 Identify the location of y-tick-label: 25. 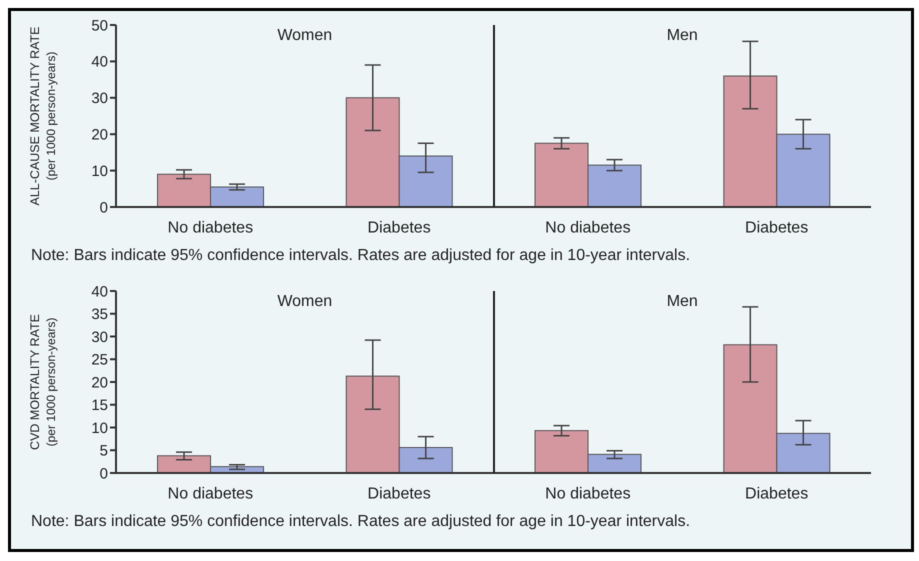
(99, 360).